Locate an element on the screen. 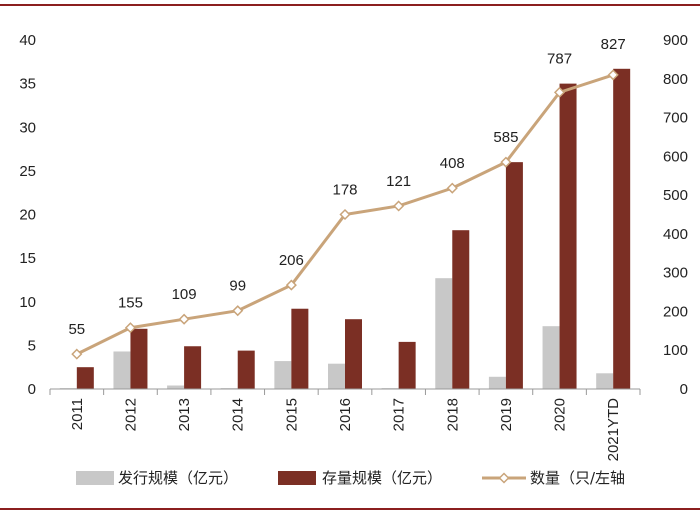 The height and width of the screenshot is (514, 700). data-label: 408 is located at coordinates (452, 163).